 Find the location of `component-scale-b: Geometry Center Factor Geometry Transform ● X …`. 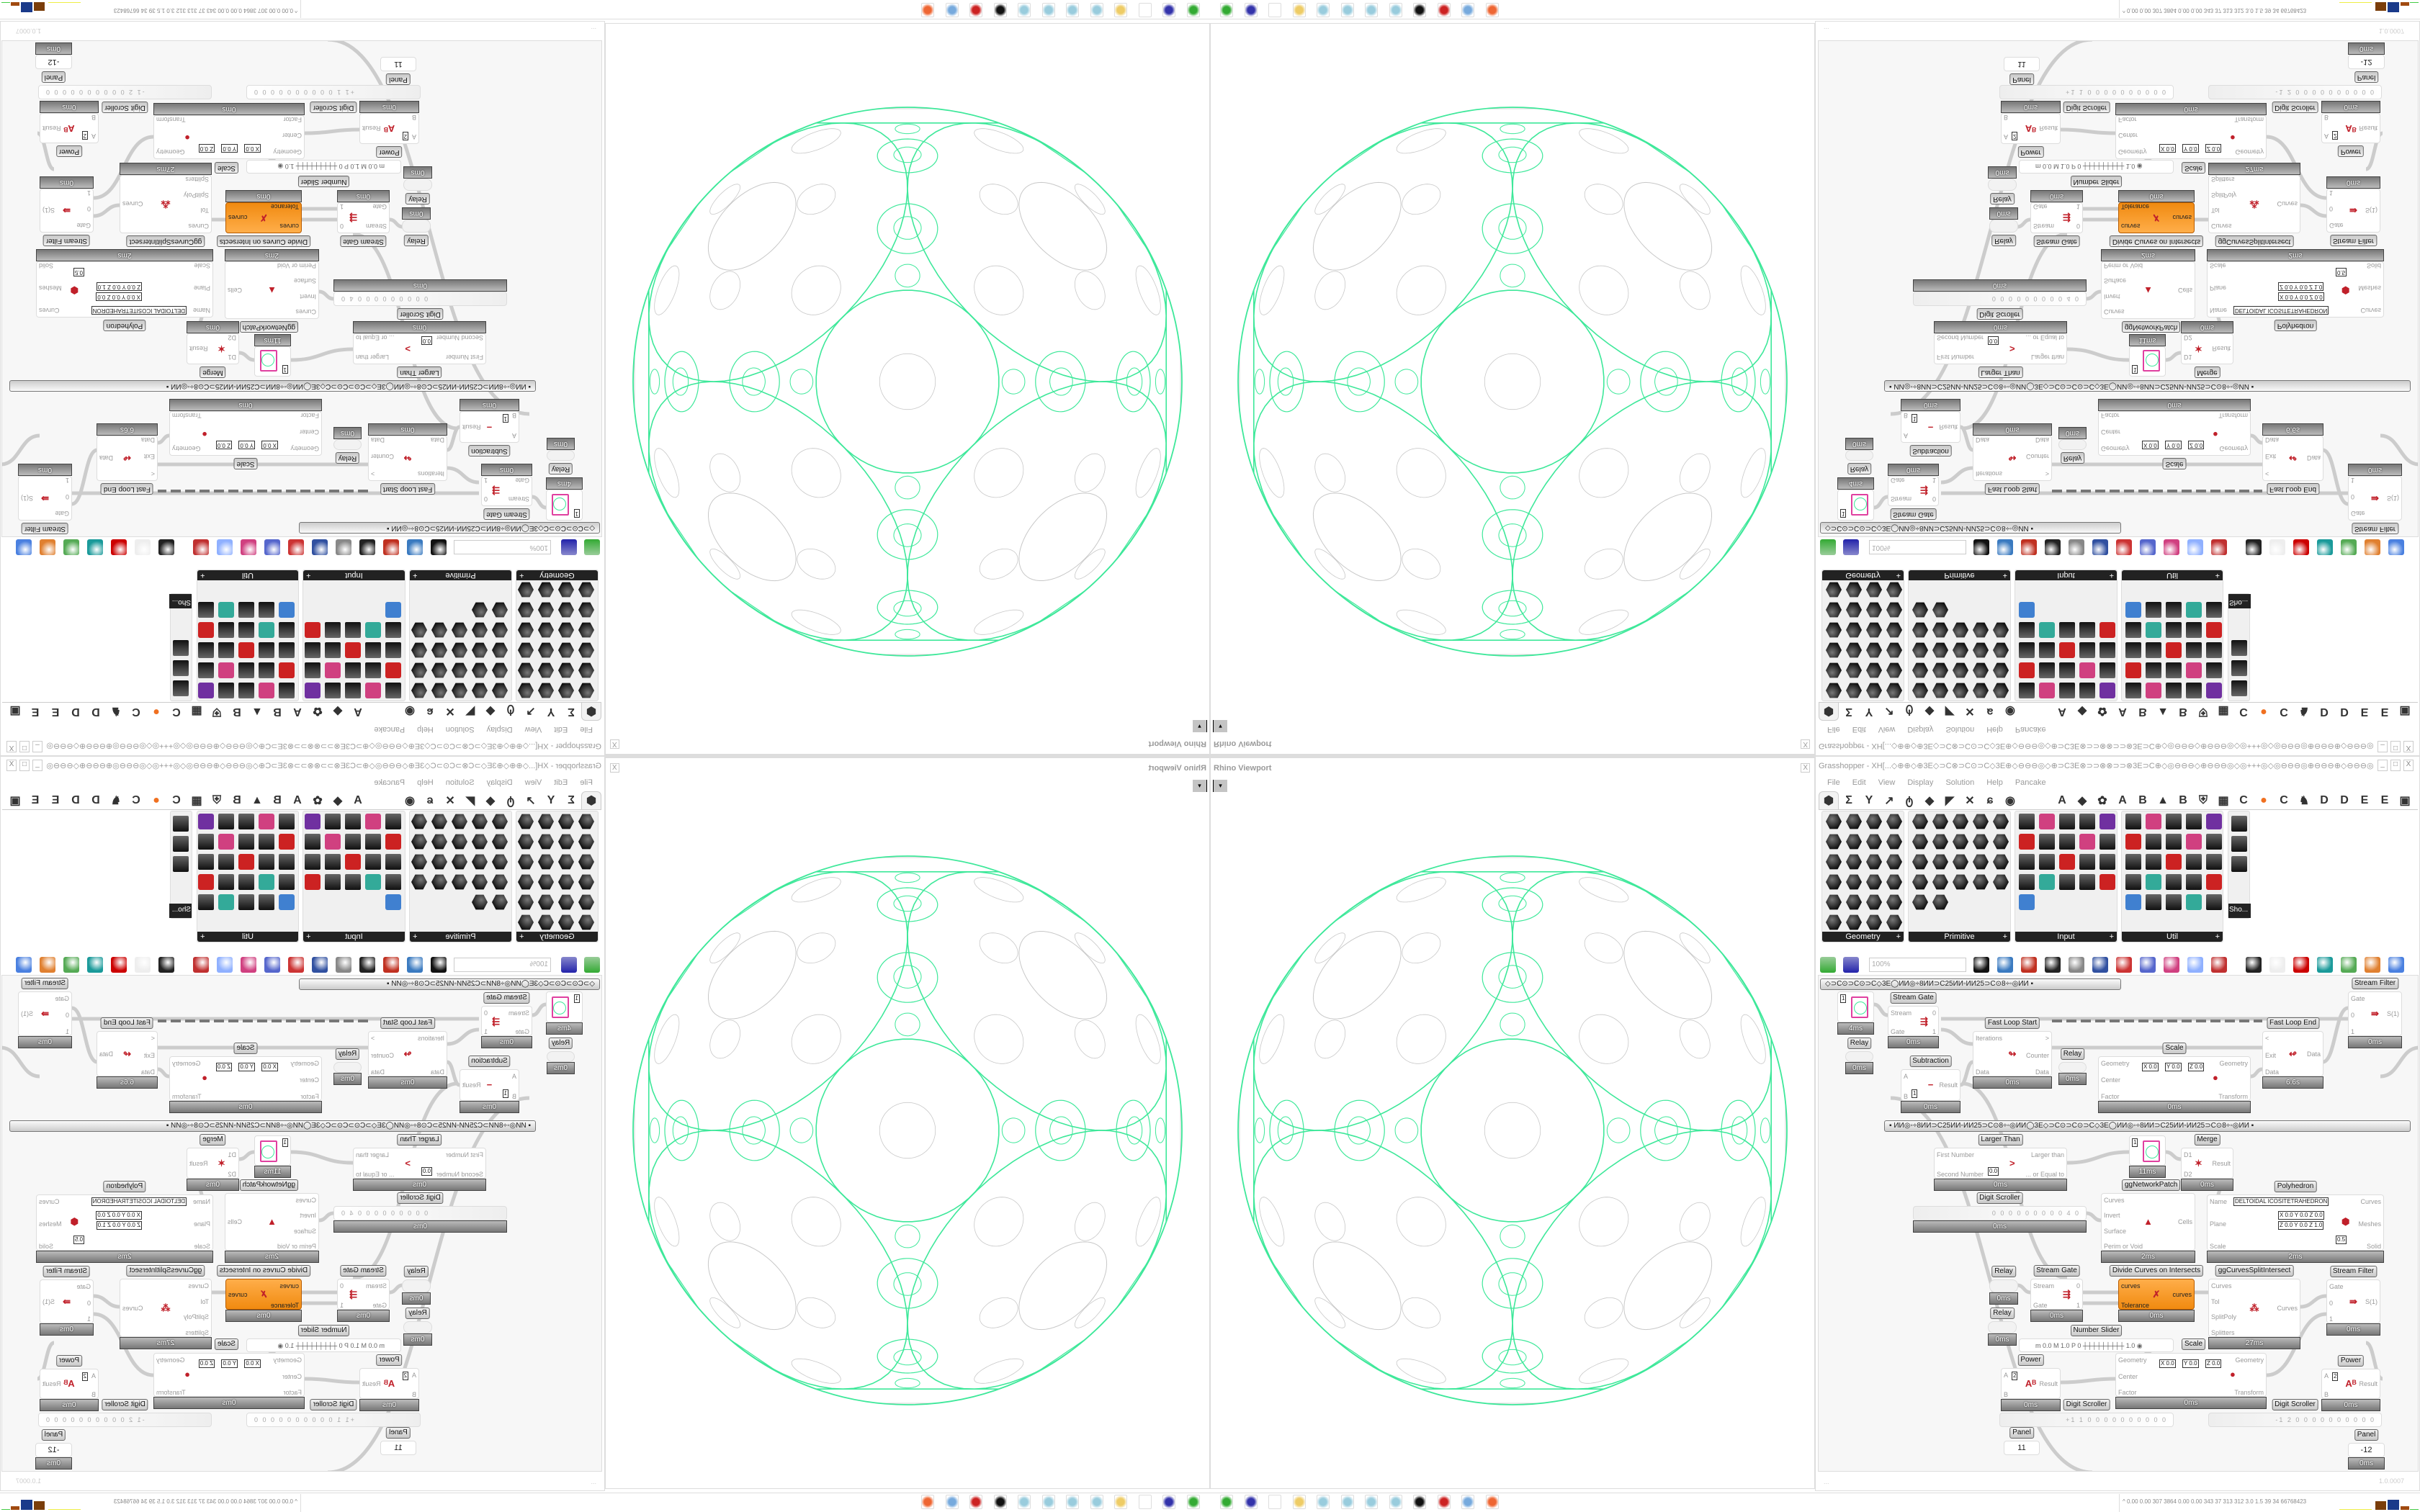

component-scale-b: Geometry Center Factor Geometry Transform ● X … is located at coordinates (229, 1375).